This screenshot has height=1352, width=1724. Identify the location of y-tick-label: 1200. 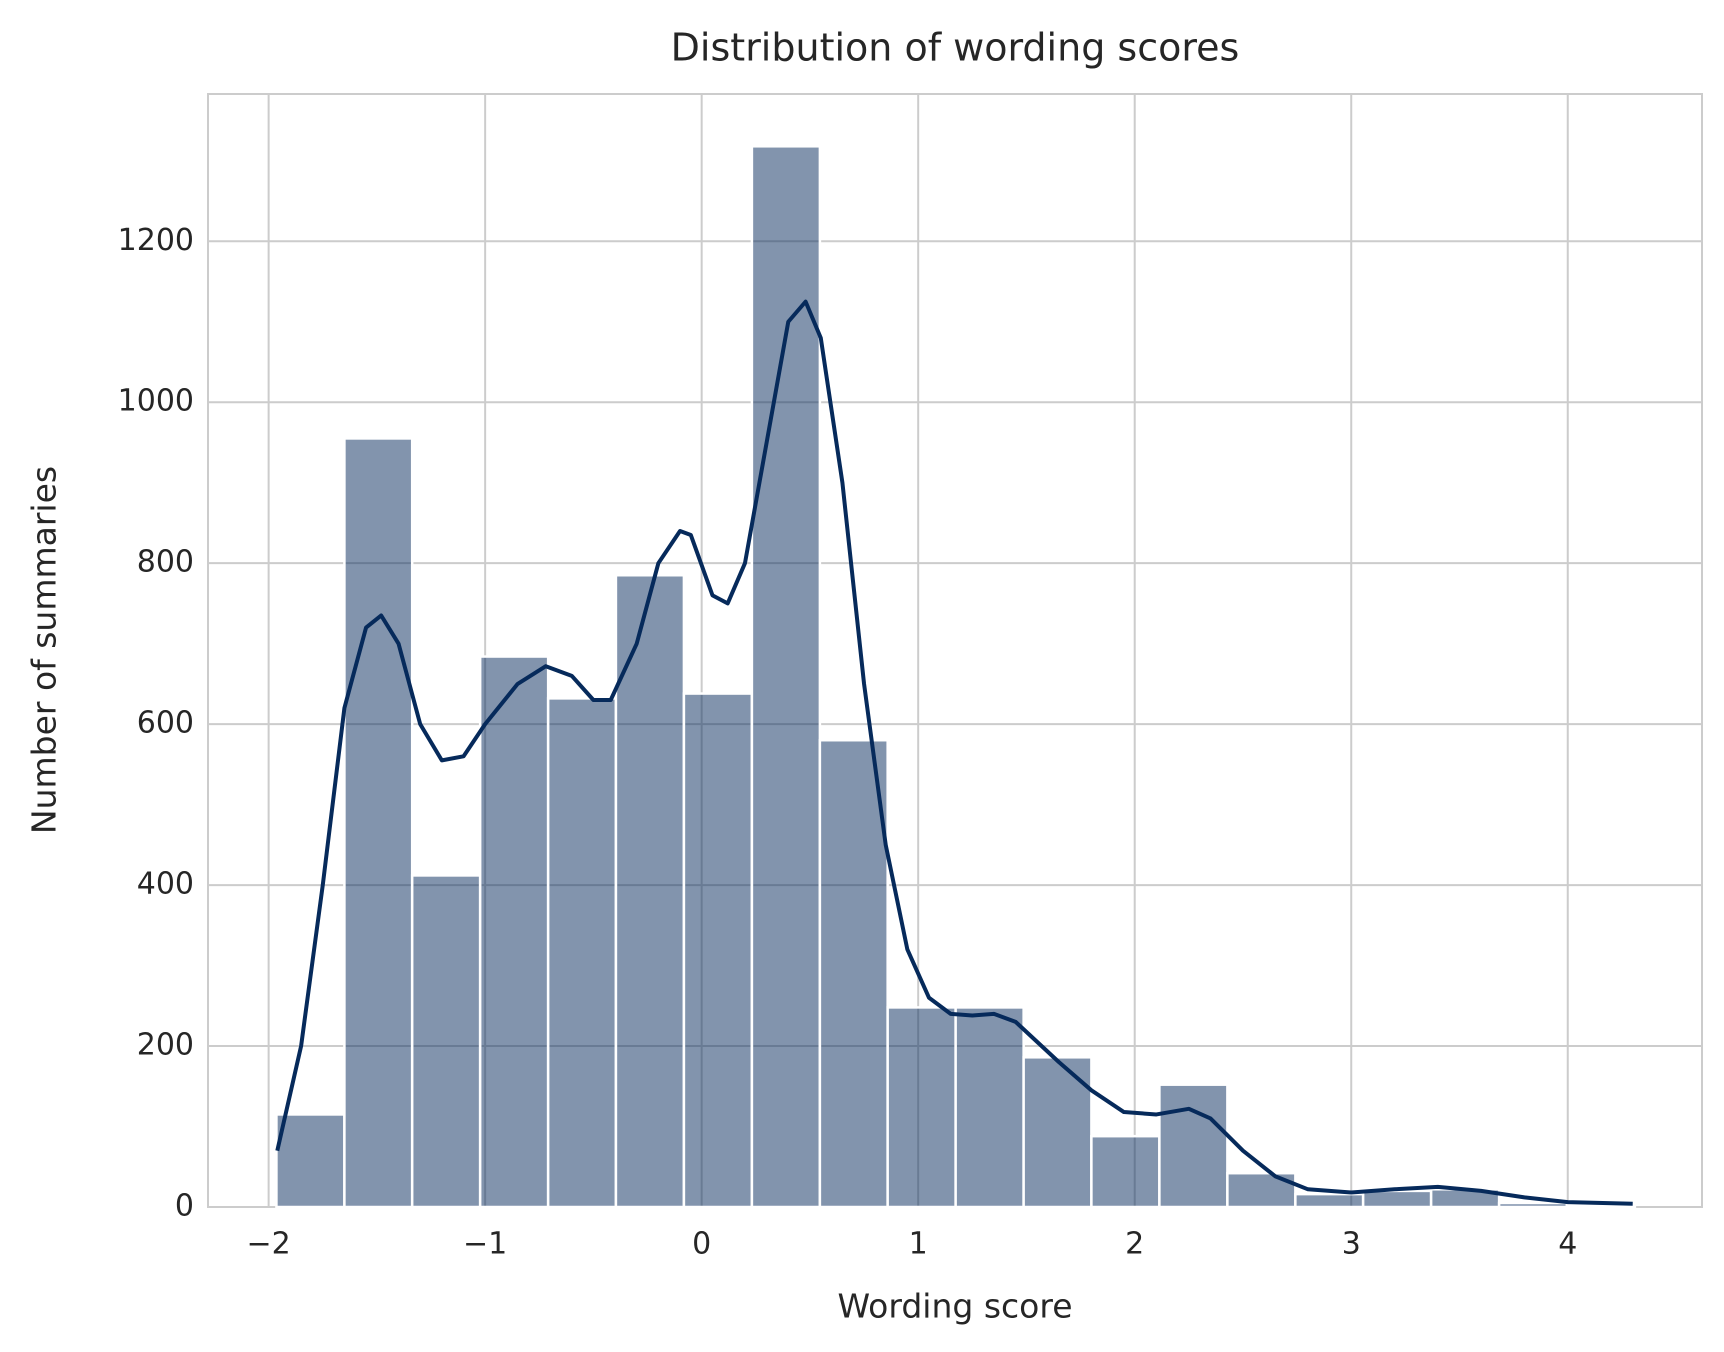
(156, 240).